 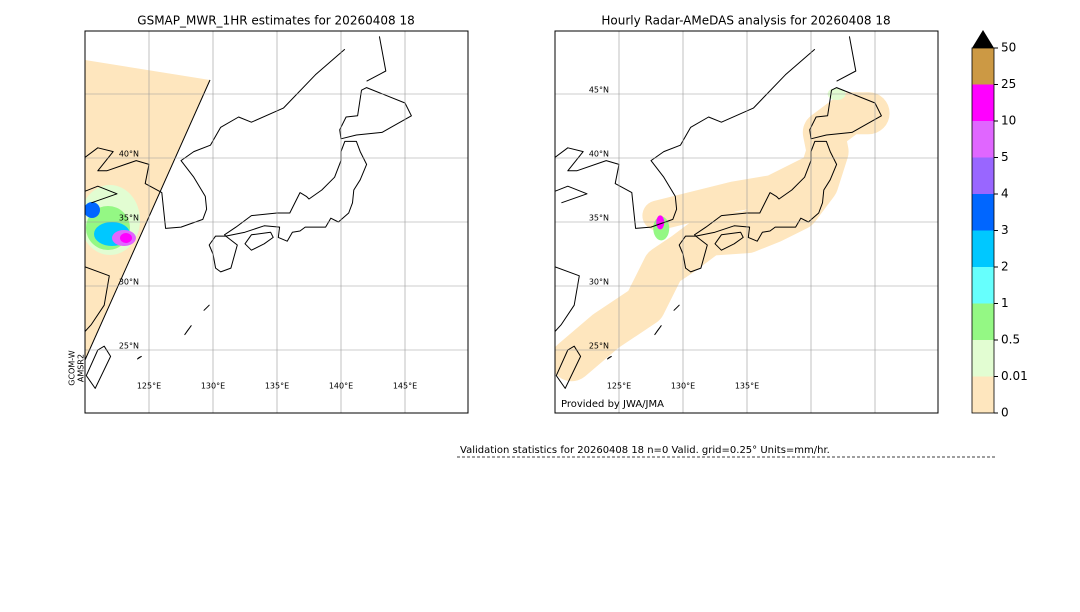 What do you see at coordinates (1005, 157) in the screenshot?
I see `colorbar-label: 5` at bounding box center [1005, 157].